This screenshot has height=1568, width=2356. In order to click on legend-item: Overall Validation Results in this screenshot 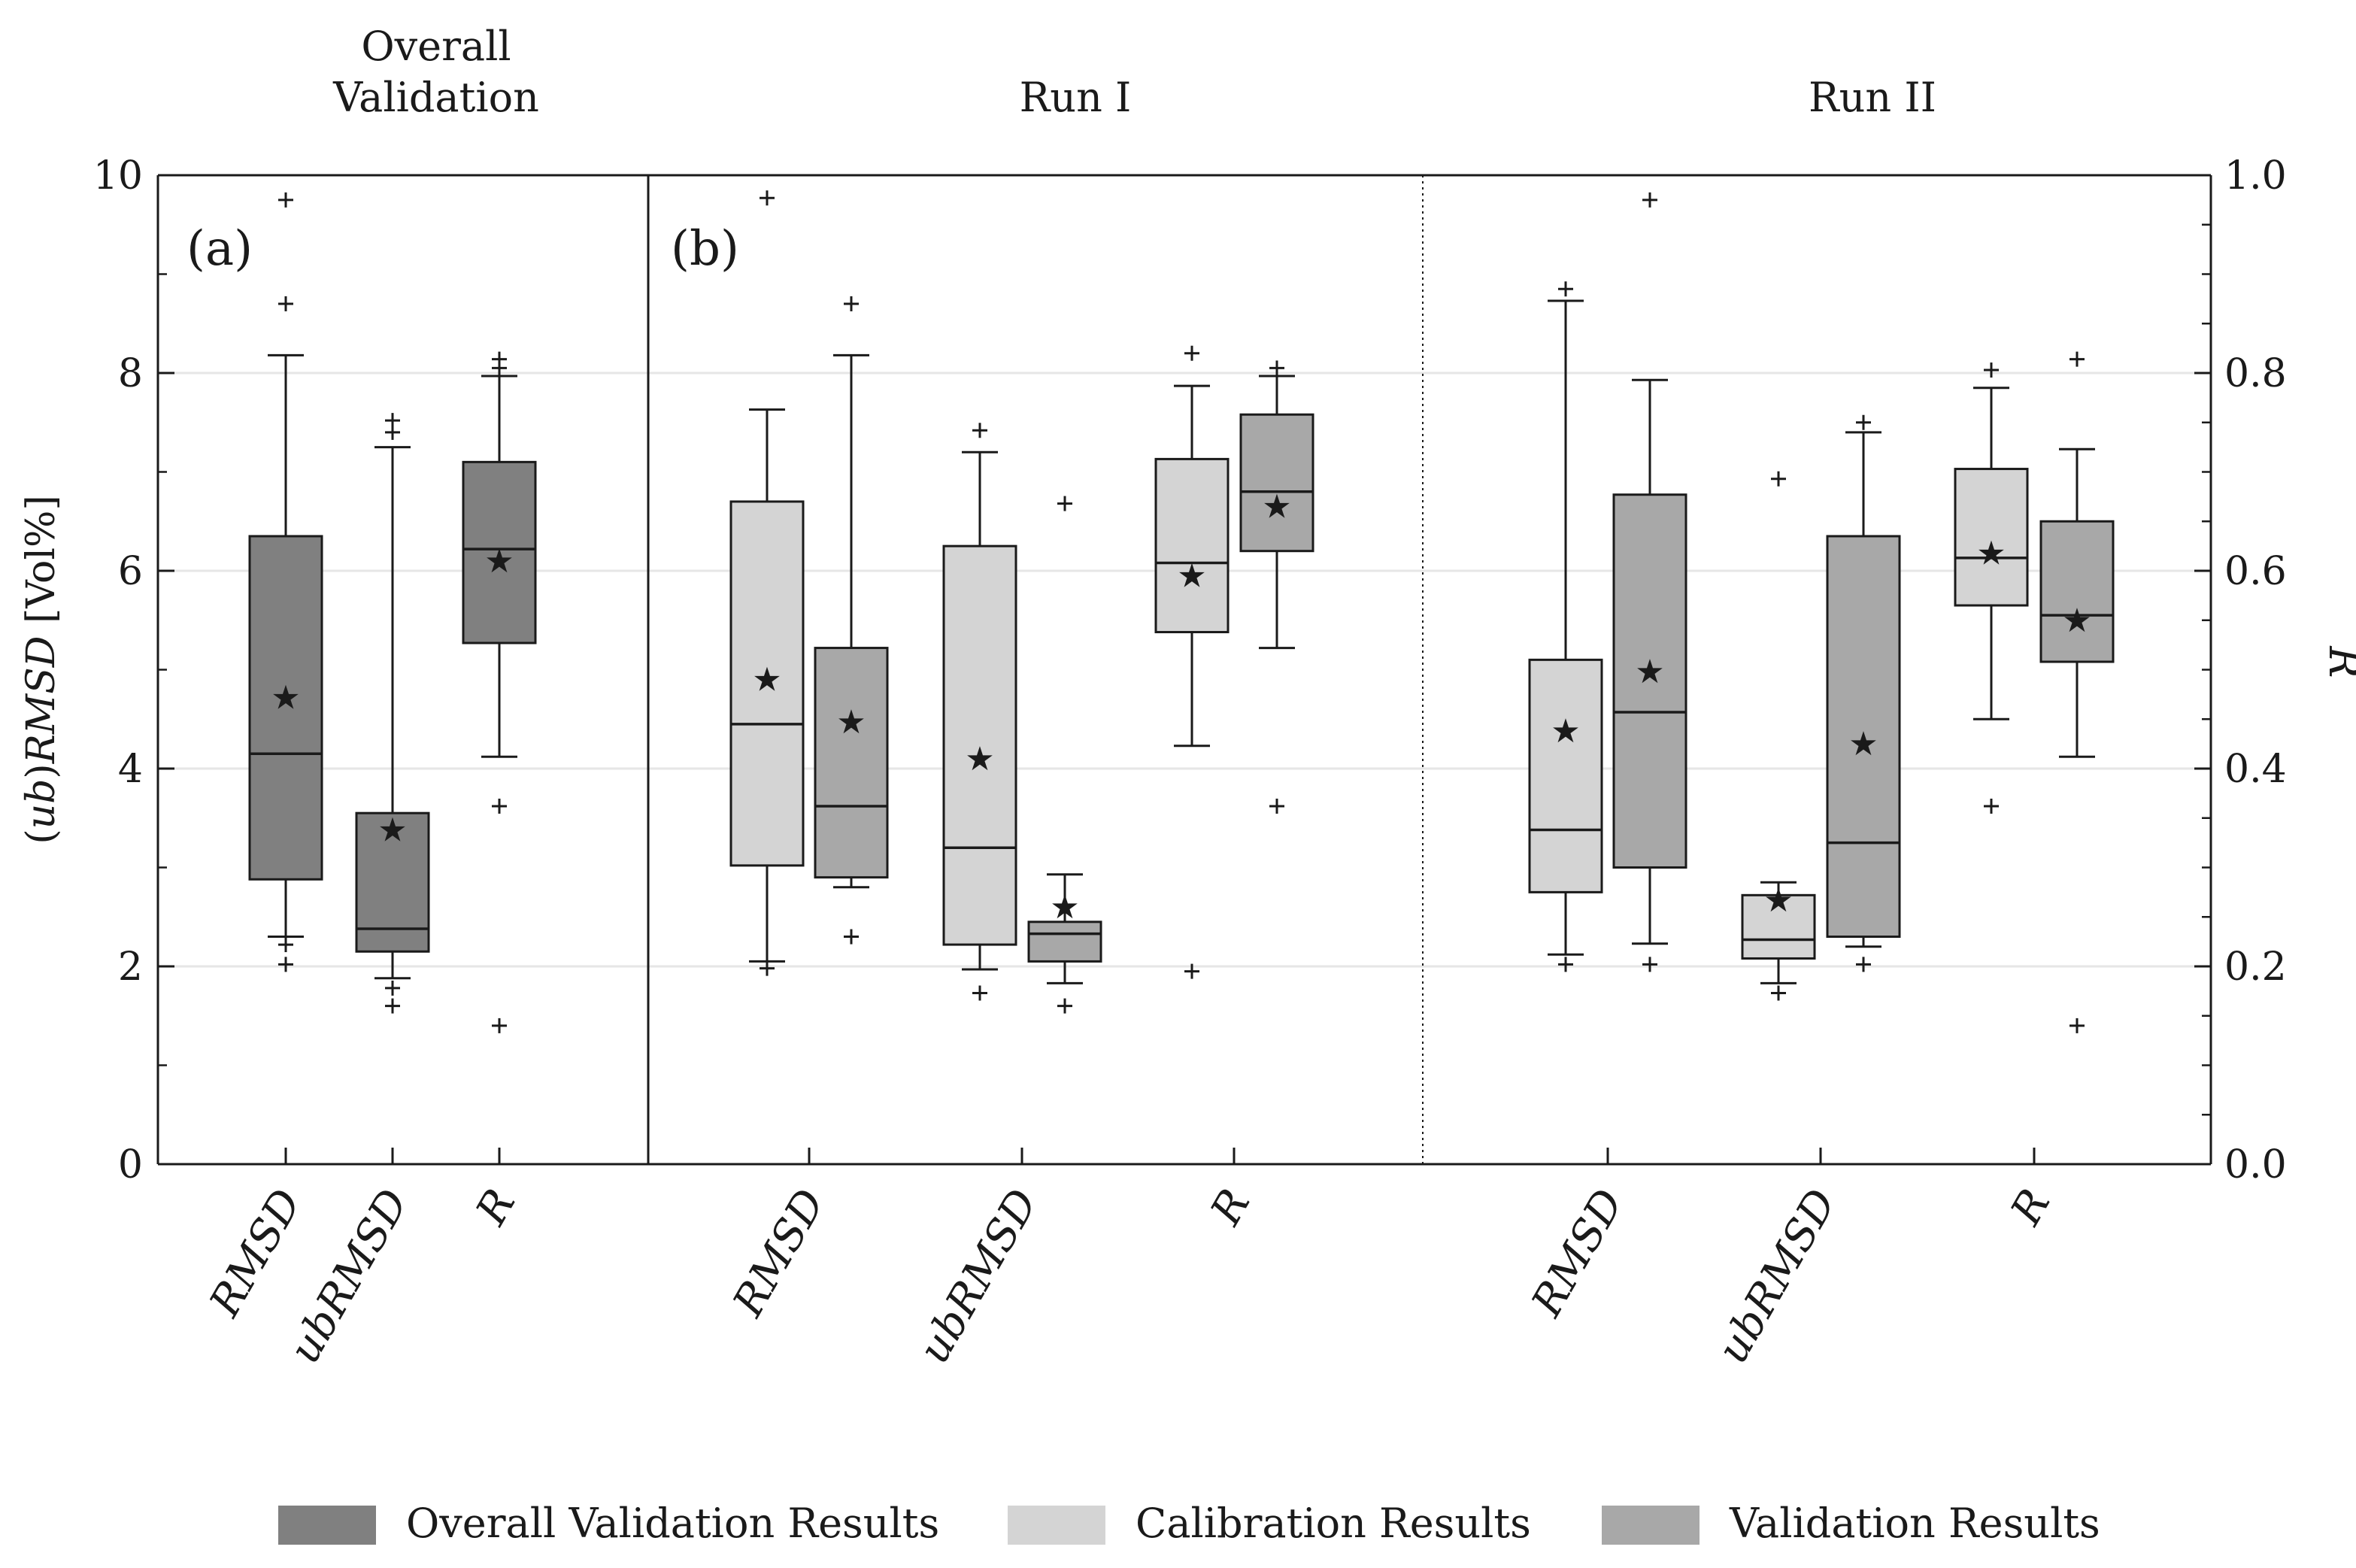, I will do `click(608, 1523)`.